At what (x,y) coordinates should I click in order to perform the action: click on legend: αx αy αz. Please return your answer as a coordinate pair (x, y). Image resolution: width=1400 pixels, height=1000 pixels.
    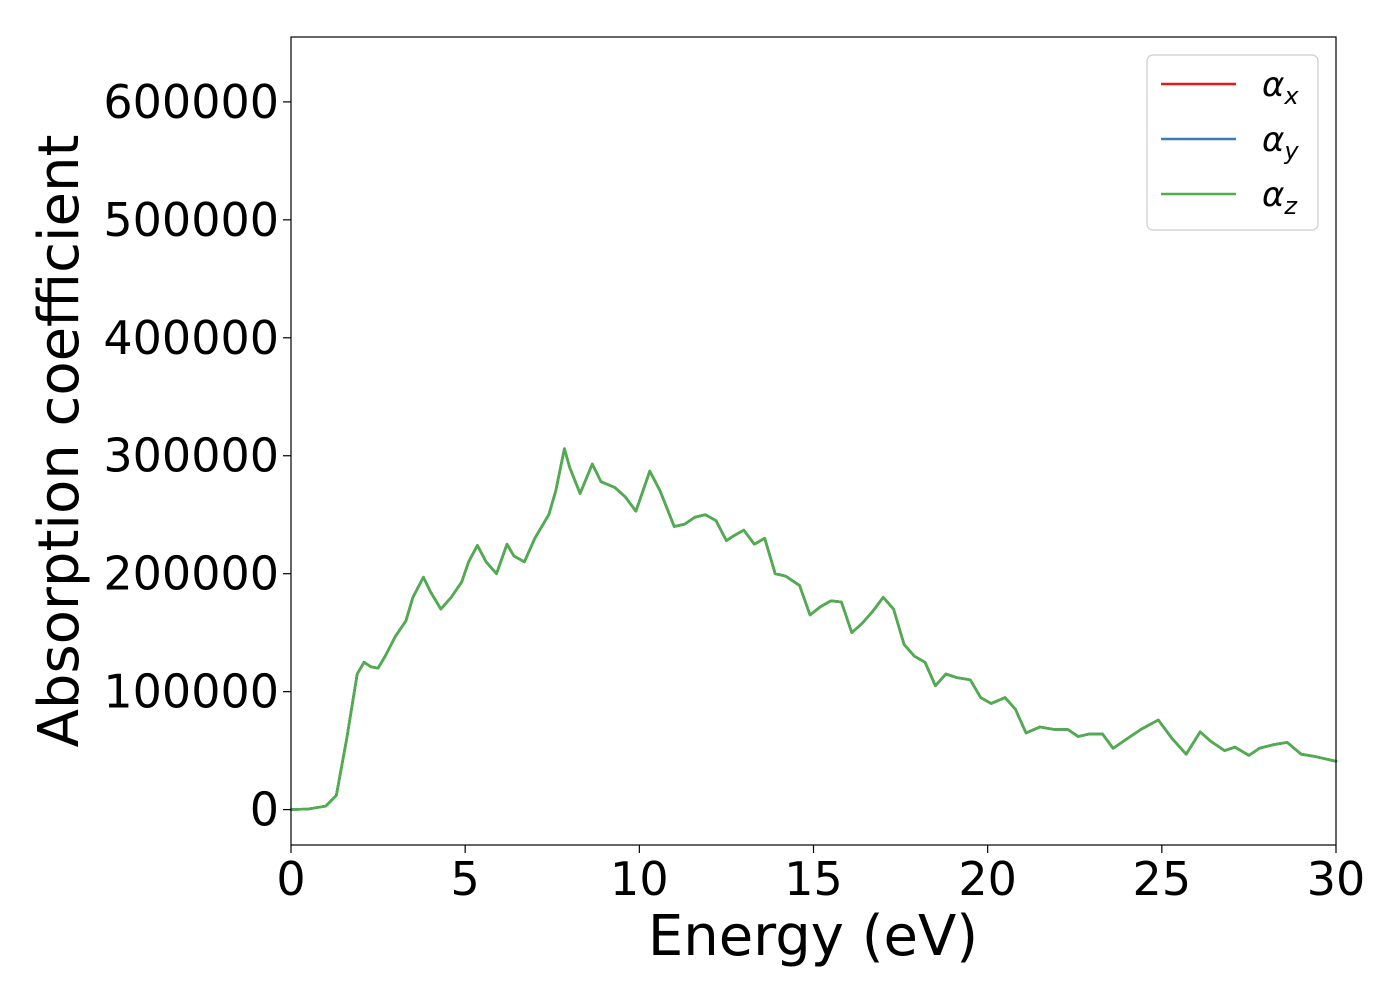
    Looking at the image, I should click on (1232, 142).